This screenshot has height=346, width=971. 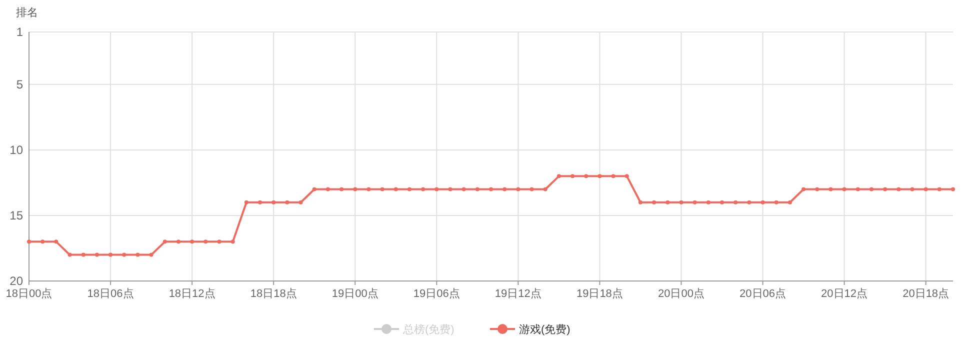 I want to click on x-tick-label: 20日00点, so click(x=681, y=293).